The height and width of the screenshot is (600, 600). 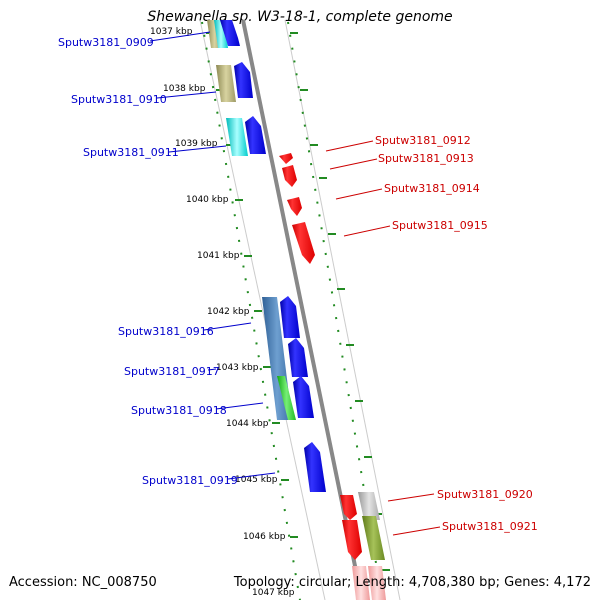 I want to click on accession-text: Accession: NC_008750, so click(x=83, y=582).